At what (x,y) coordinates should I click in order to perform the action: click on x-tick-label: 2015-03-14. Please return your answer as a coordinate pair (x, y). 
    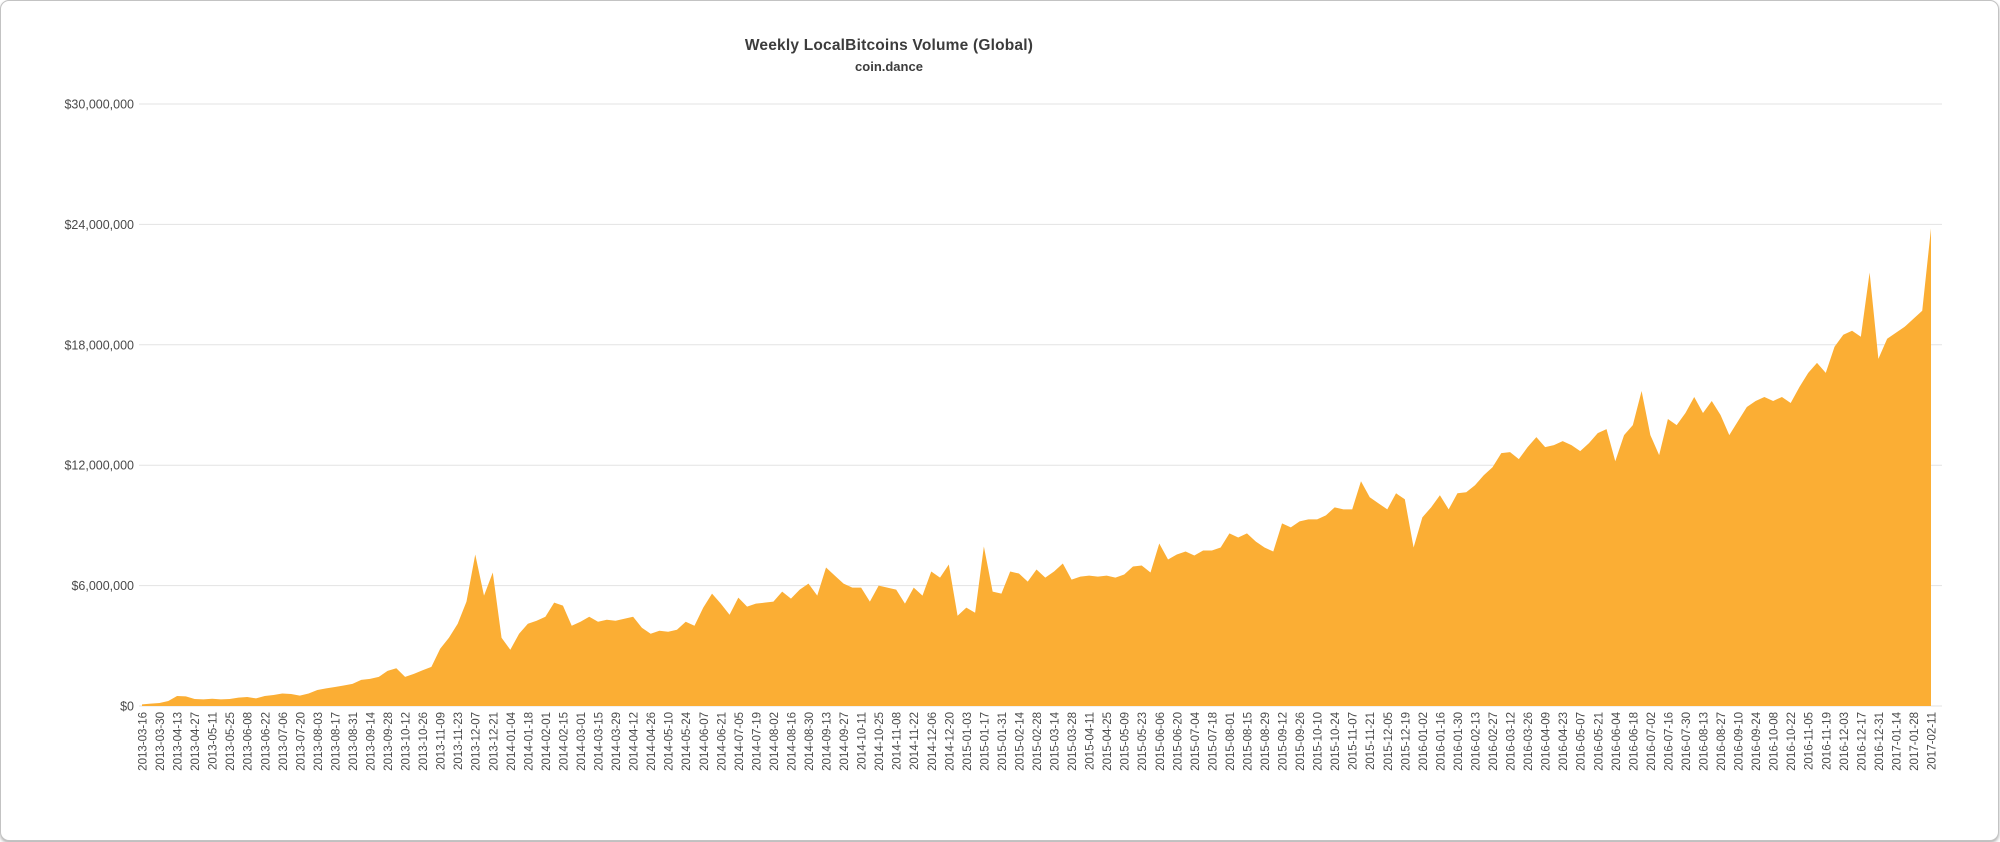
    Looking at the image, I should click on (1056, 740).